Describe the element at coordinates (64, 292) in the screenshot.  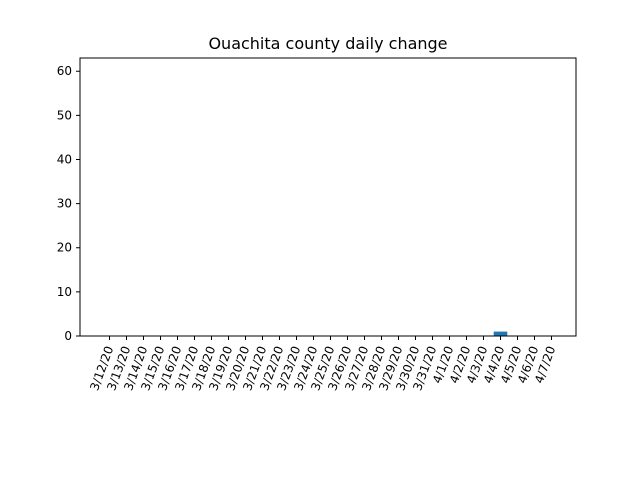
I see `y-tick-label: 10` at that location.